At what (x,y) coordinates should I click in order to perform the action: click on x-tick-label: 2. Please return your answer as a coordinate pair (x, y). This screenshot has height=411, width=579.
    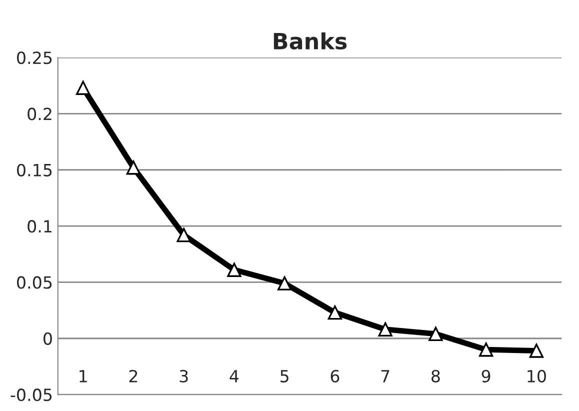
    Looking at the image, I should click on (133, 376).